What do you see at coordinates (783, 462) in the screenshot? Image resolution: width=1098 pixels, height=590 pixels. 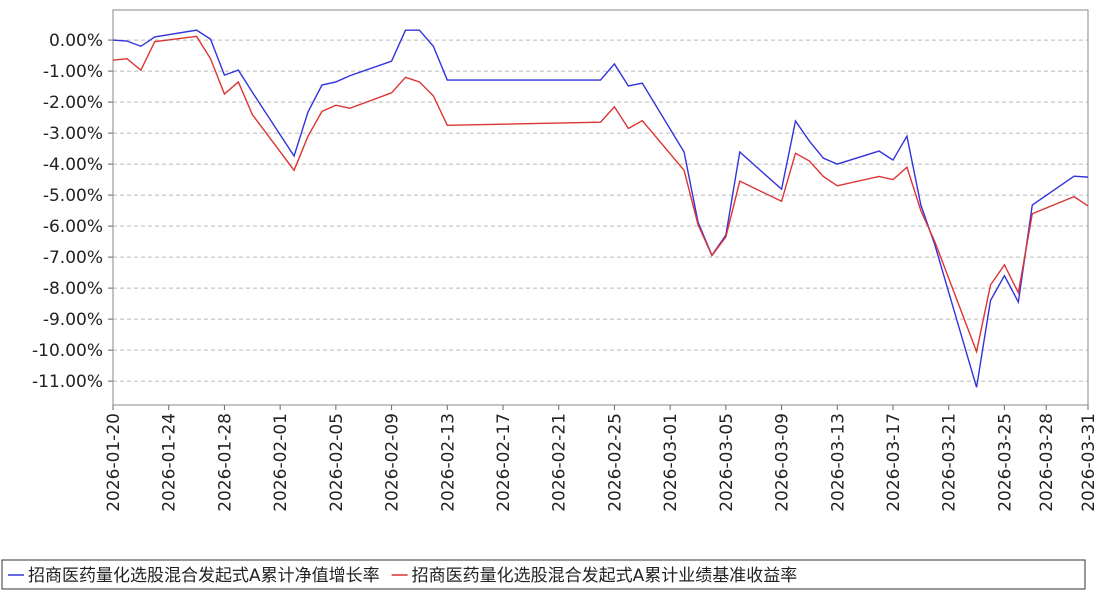 I see `x-tick-label: 2026-03-09` at bounding box center [783, 462].